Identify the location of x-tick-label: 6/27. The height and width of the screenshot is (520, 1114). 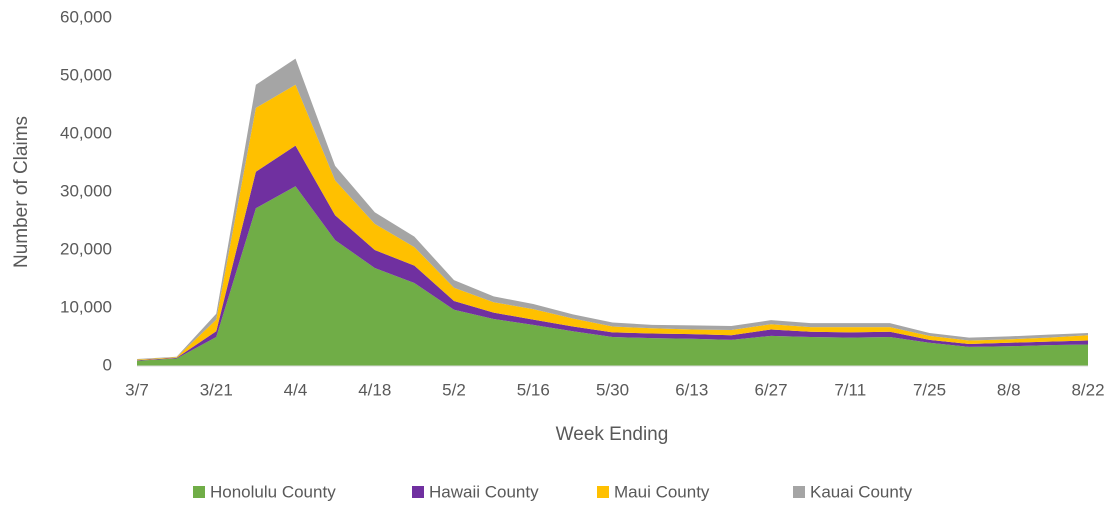
(770, 389).